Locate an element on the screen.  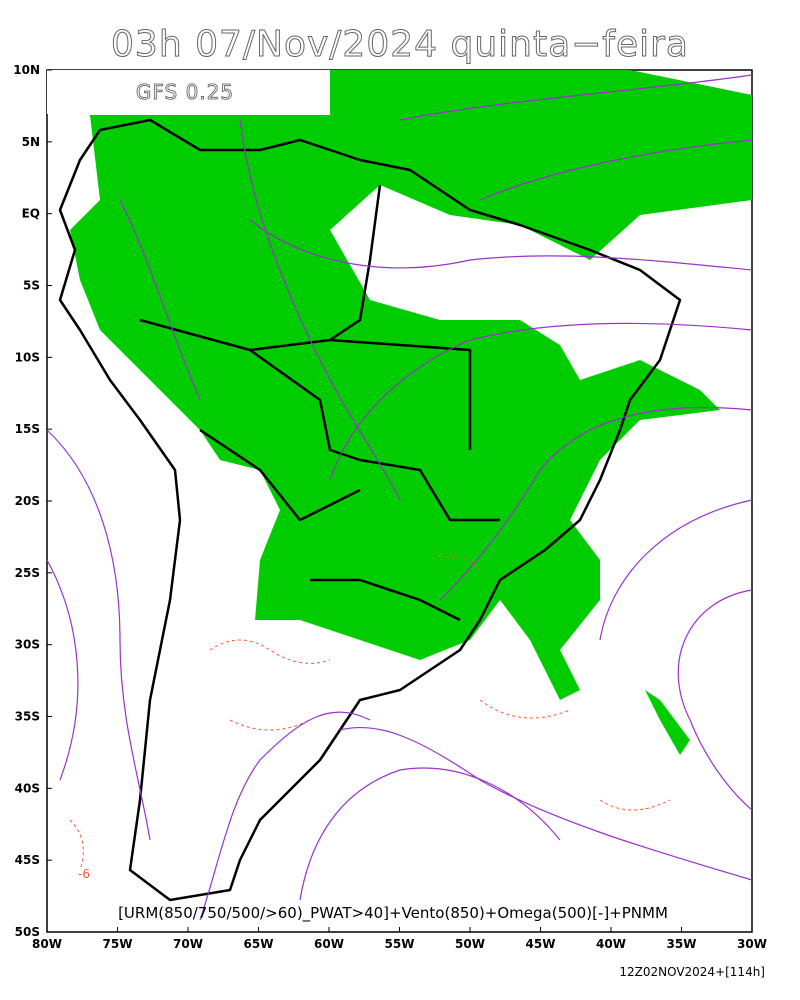
lat-label: 10S is located at coordinates (27, 357).